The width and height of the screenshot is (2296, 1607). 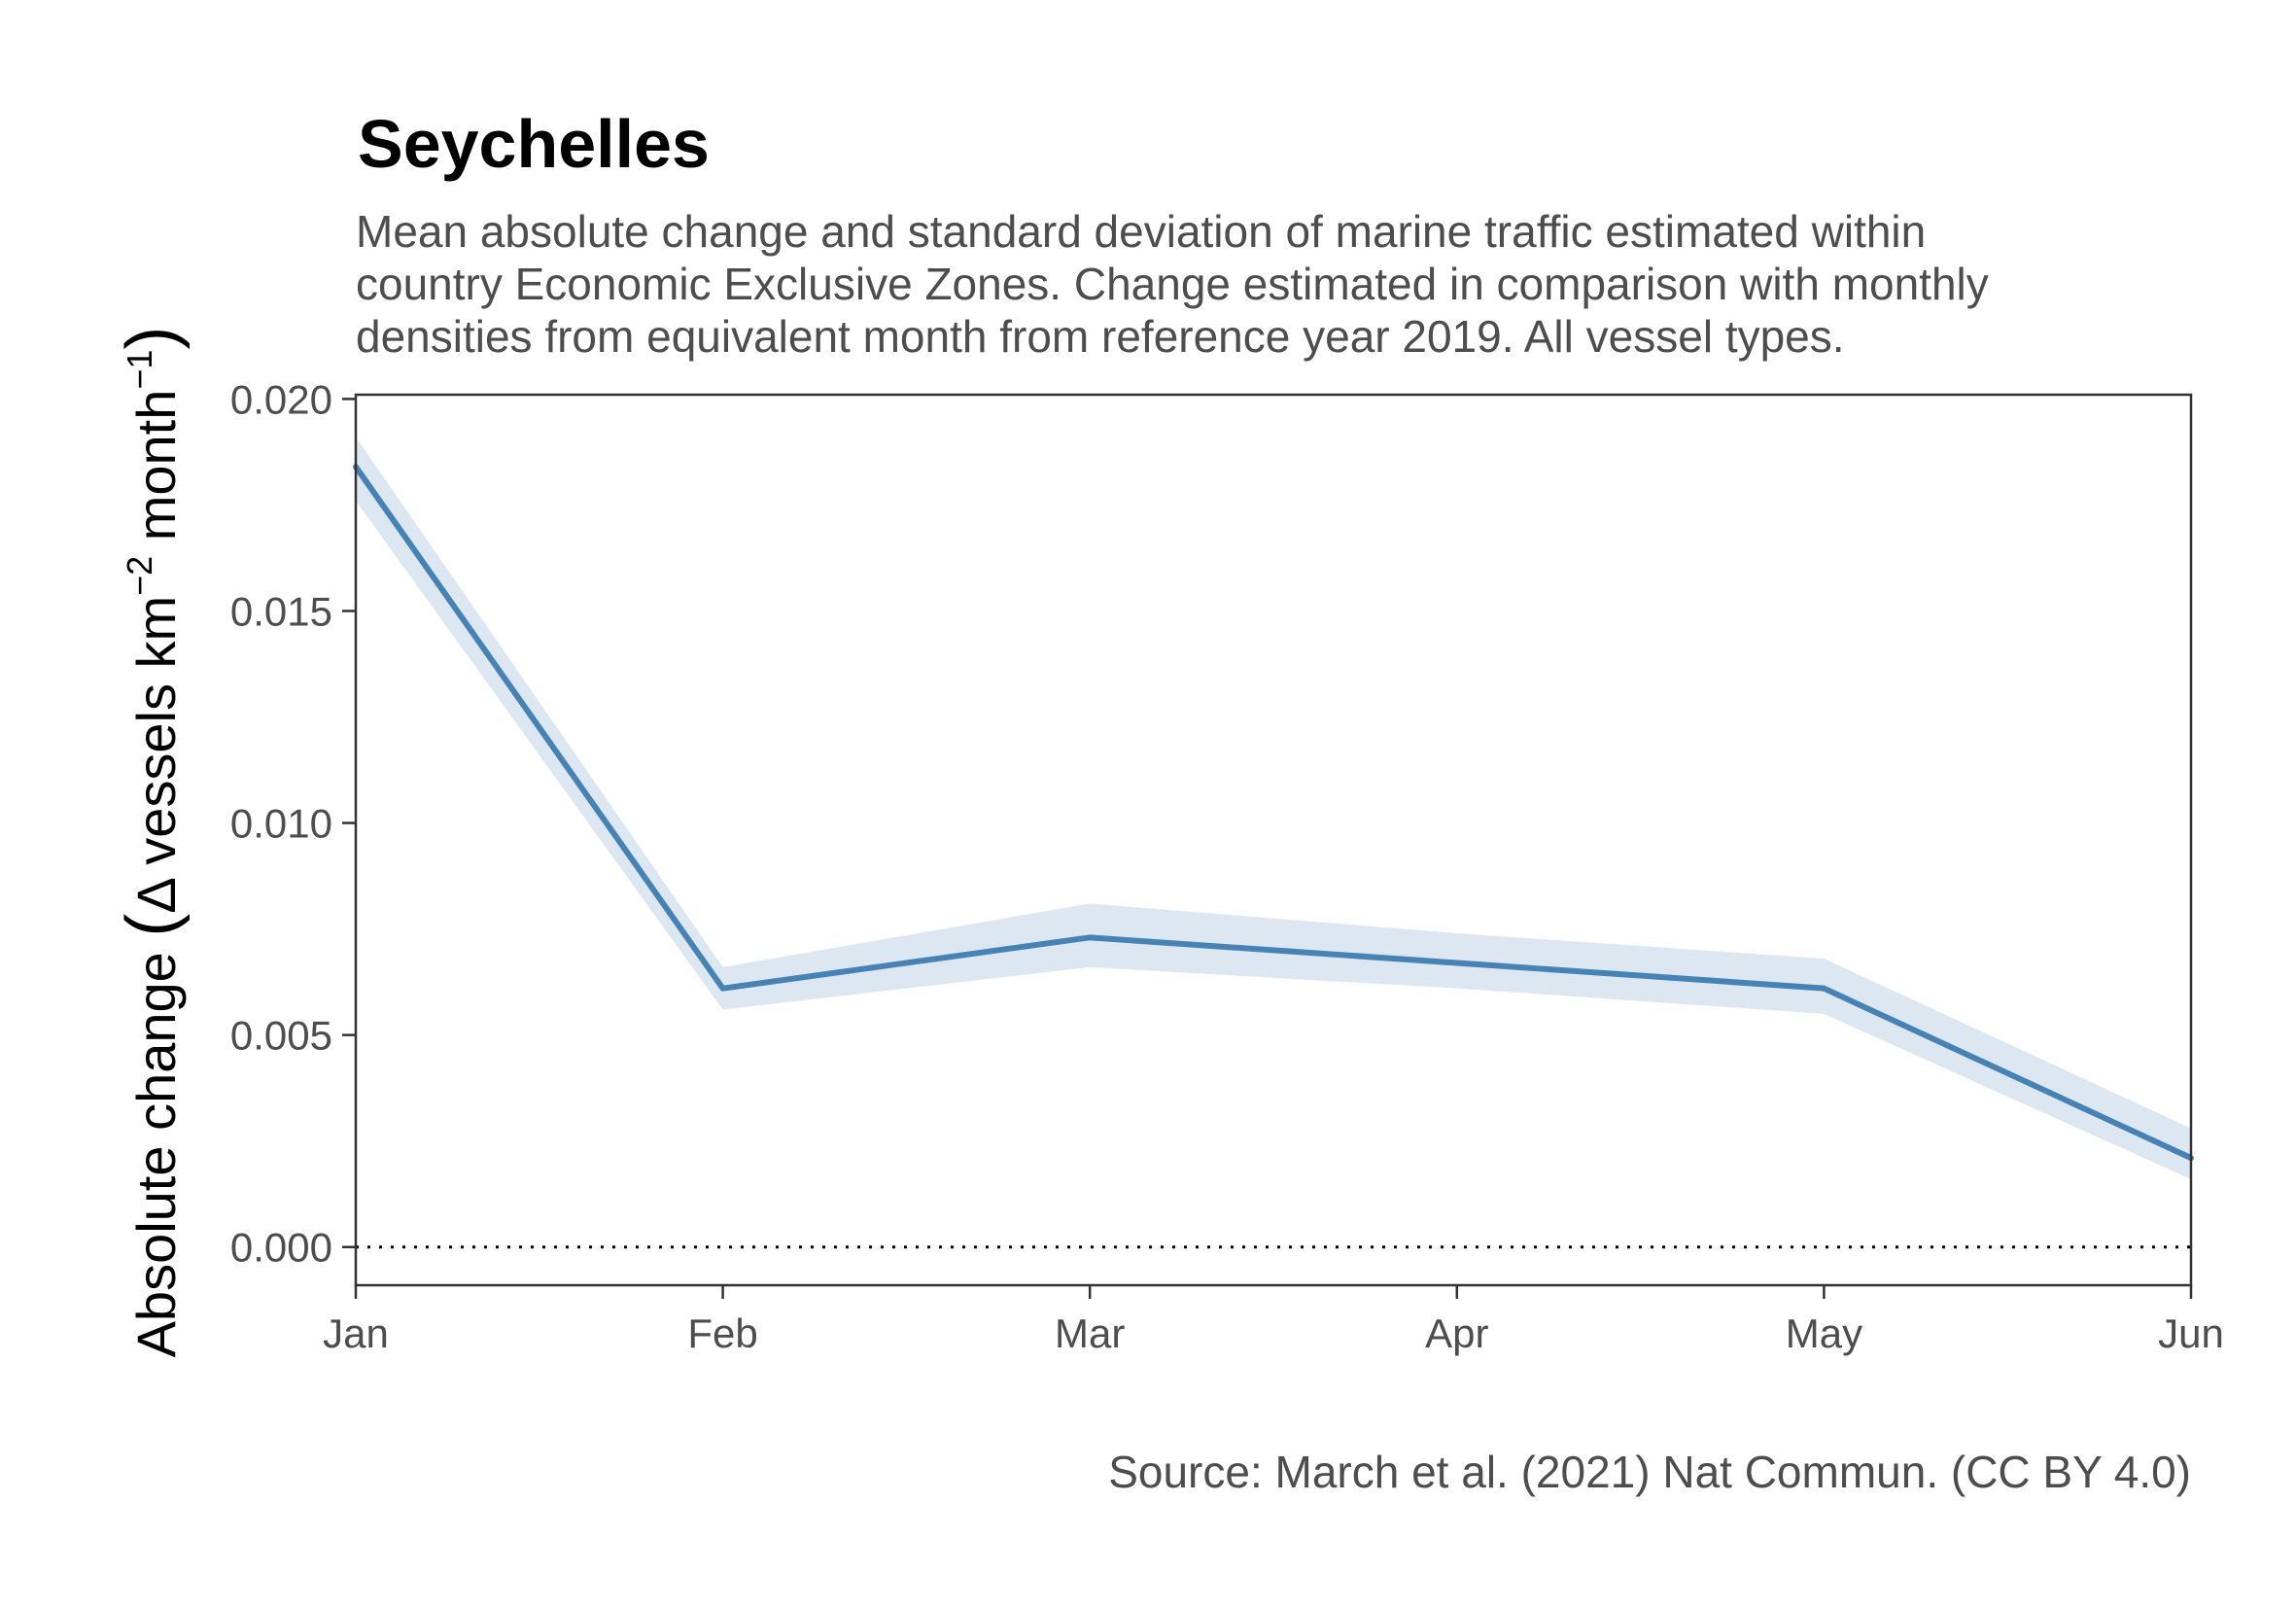 What do you see at coordinates (156, 1147) in the screenshot?
I see `y-axis-title-prefix: Absolute change` at bounding box center [156, 1147].